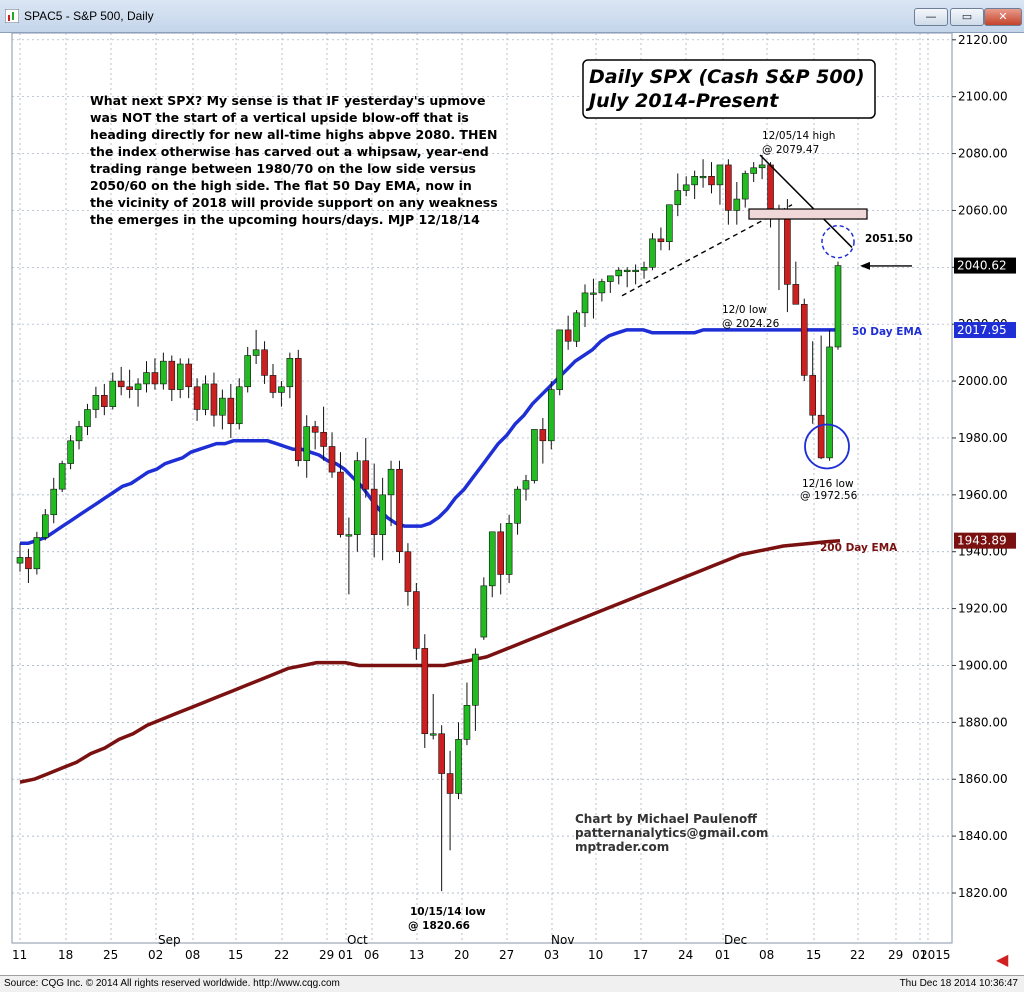  I want to click on annotation-dec0-low-value: @ 2024.26, so click(751, 324).